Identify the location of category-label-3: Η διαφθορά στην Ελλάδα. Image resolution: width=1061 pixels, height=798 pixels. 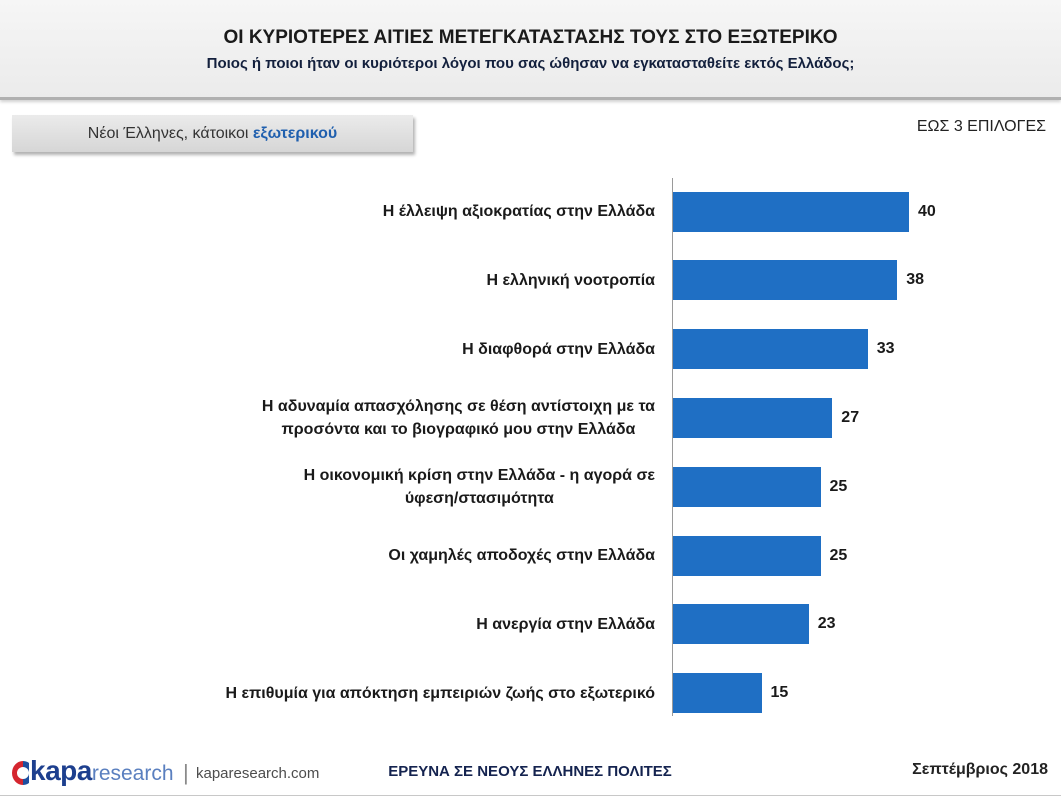
(327, 349).